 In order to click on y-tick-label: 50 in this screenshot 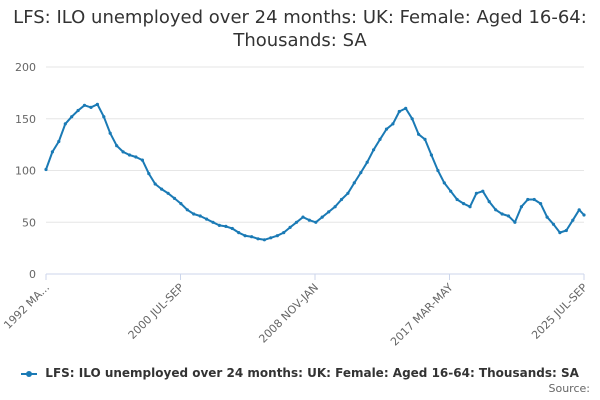, I will do `click(29, 222)`.